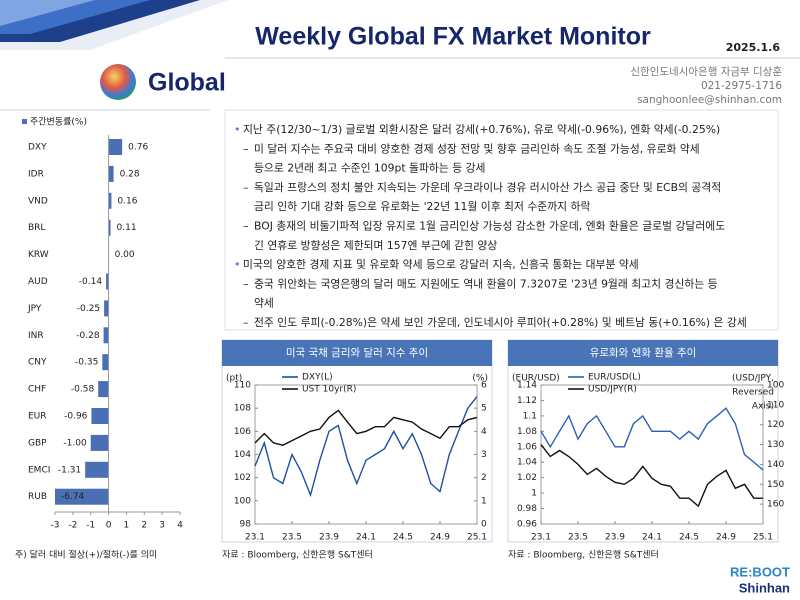  What do you see at coordinates (127, 526) in the screenshot?
I see `x-tick-label: 1` at bounding box center [127, 526].